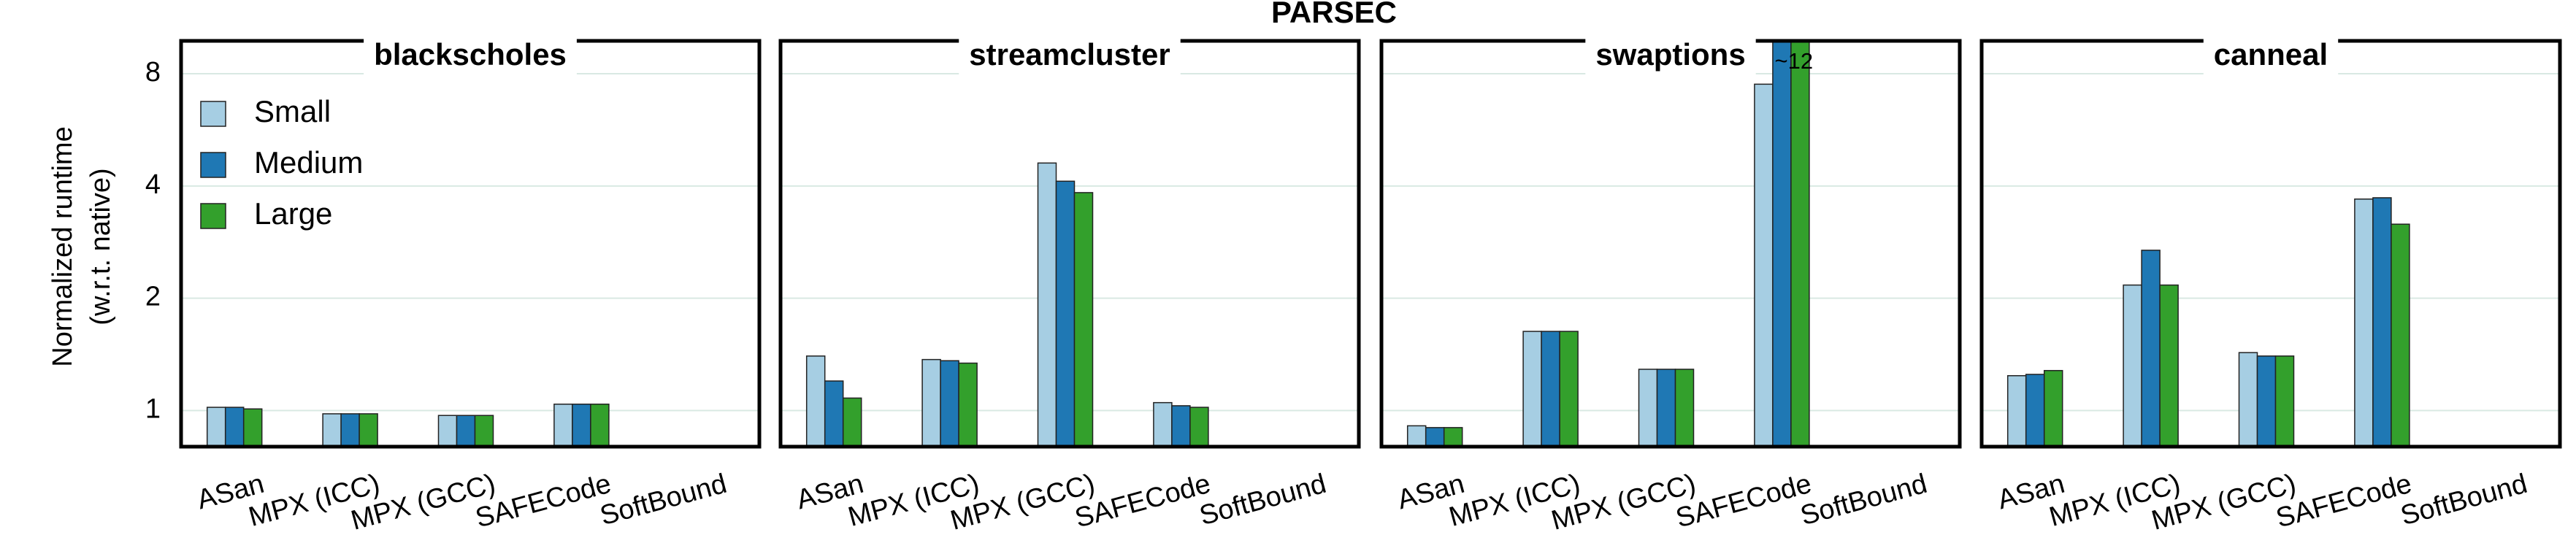 Image resolution: width=2576 pixels, height=543 pixels. What do you see at coordinates (2271, 55) in the screenshot?
I see `panel-title: canneal` at bounding box center [2271, 55].